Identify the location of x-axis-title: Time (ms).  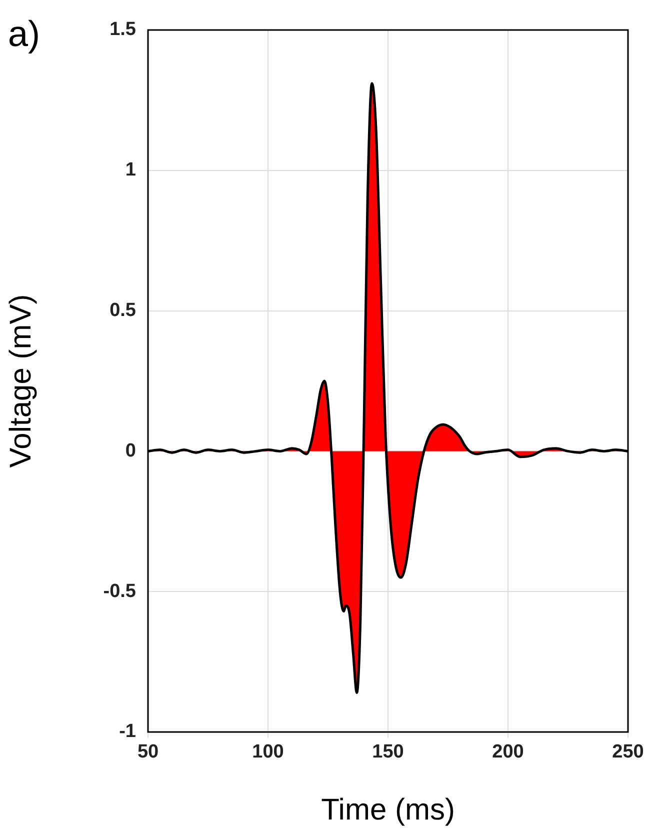
(388, 809).